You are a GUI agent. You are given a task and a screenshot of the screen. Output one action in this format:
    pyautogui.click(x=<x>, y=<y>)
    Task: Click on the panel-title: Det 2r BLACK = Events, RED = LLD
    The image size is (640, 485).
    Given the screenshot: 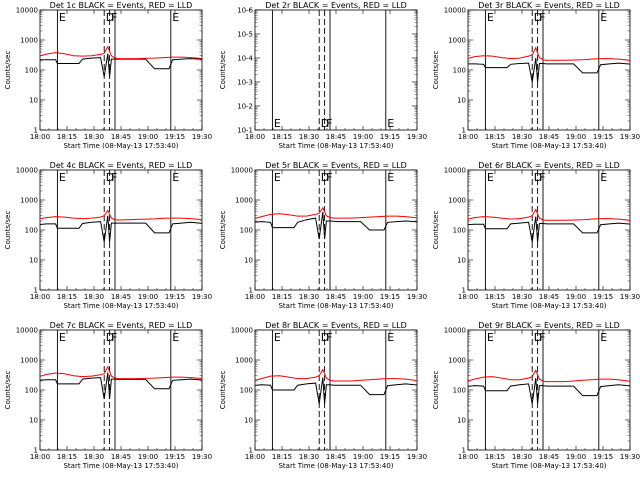 What is the action you would take?
    pyautogui.click(x=336, y=5)
    